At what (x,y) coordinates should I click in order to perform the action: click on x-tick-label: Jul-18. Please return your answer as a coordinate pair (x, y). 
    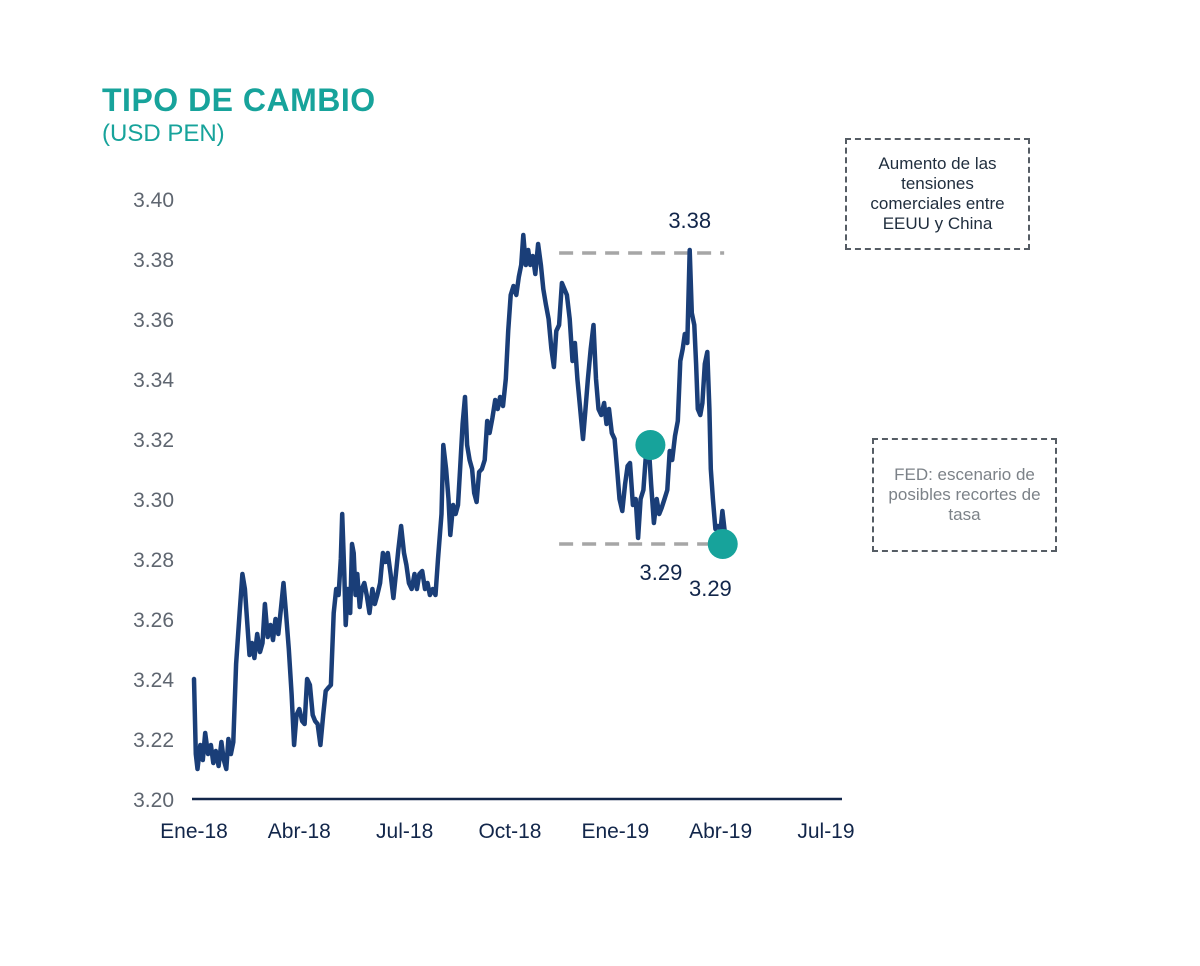
    Looking at the image, I should click on (404, 831).